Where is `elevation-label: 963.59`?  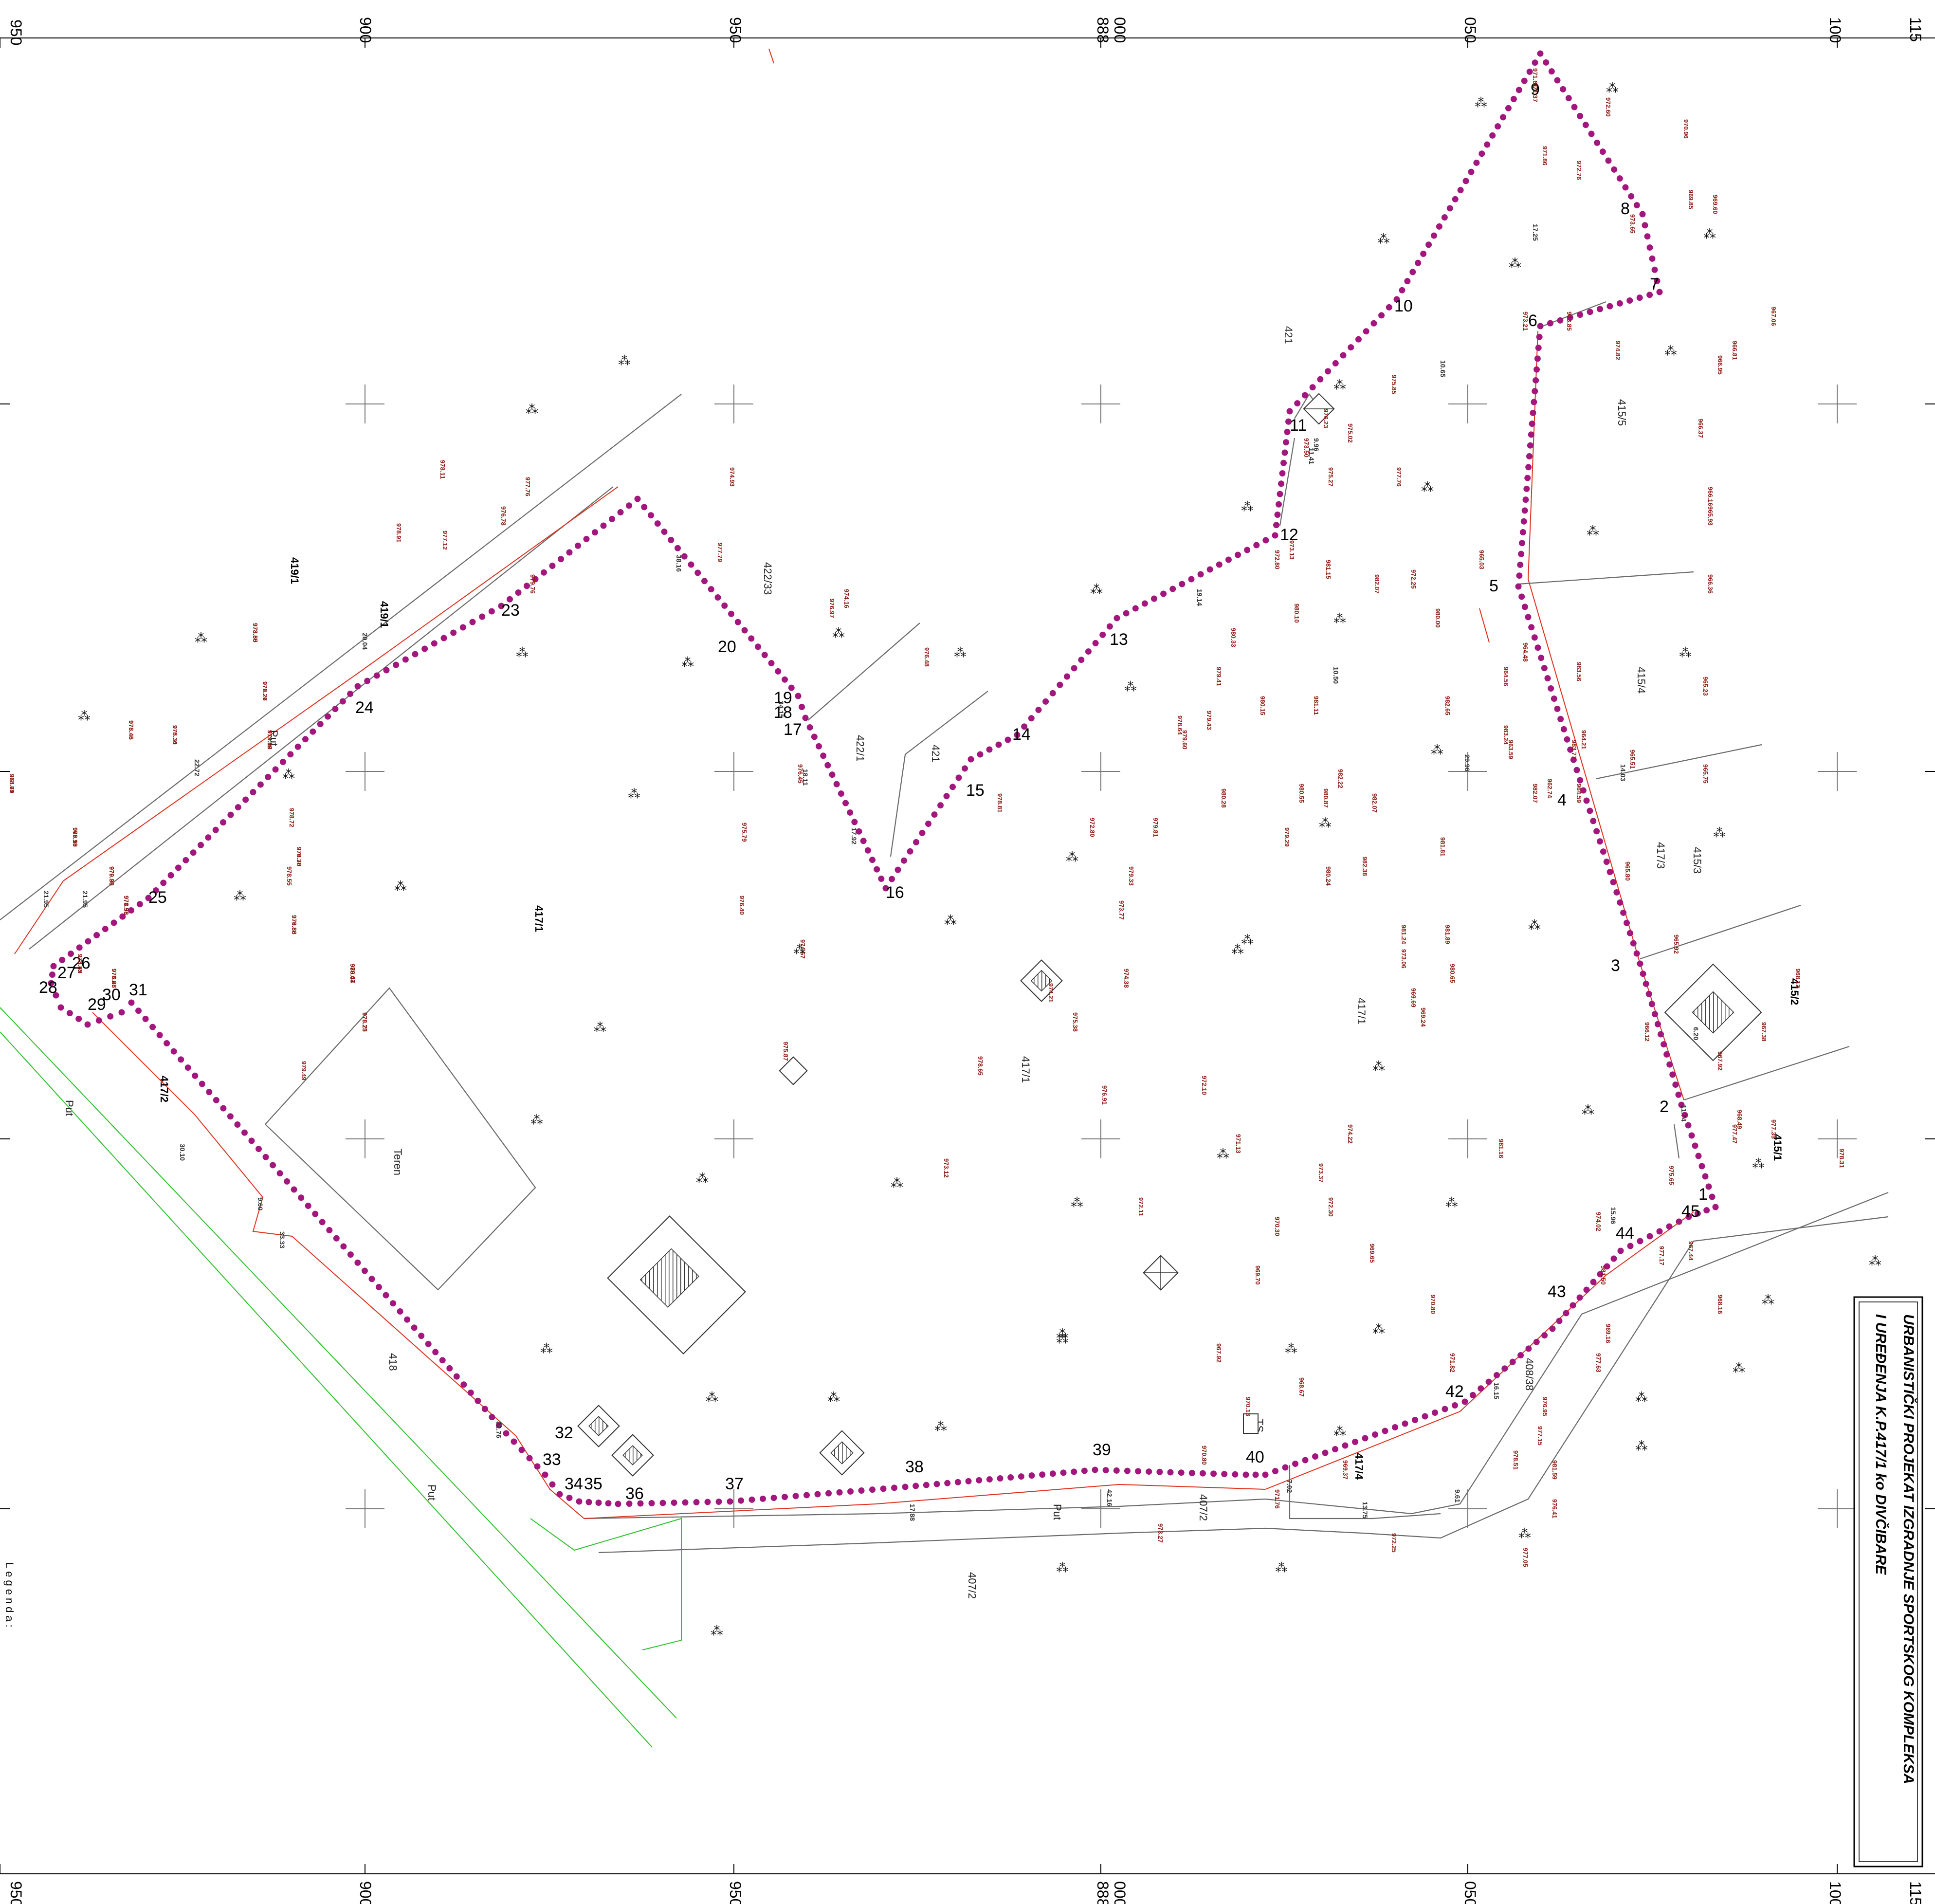
elevation-label: 963.59 is located at coordinates (1511, 749).